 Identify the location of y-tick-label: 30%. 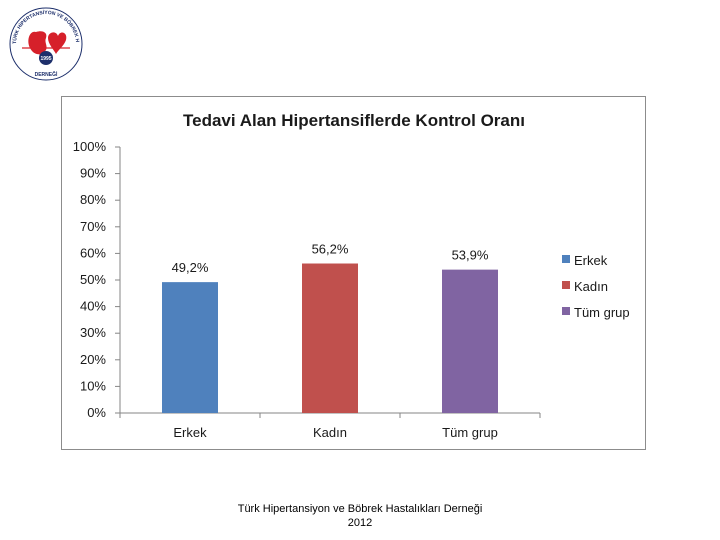
(93, 332).